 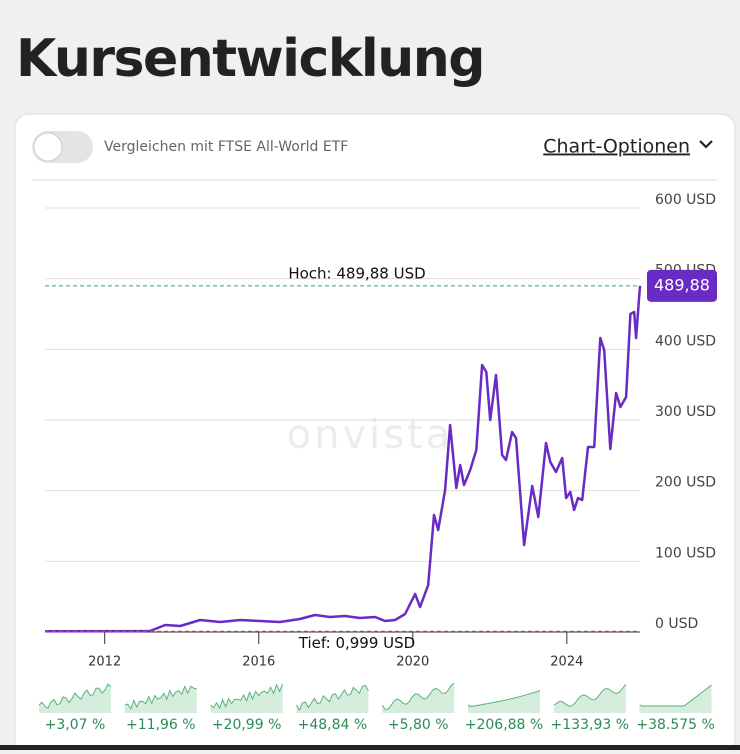 I want to click on return-label: +48,84 %, so click(x=333, y=725).